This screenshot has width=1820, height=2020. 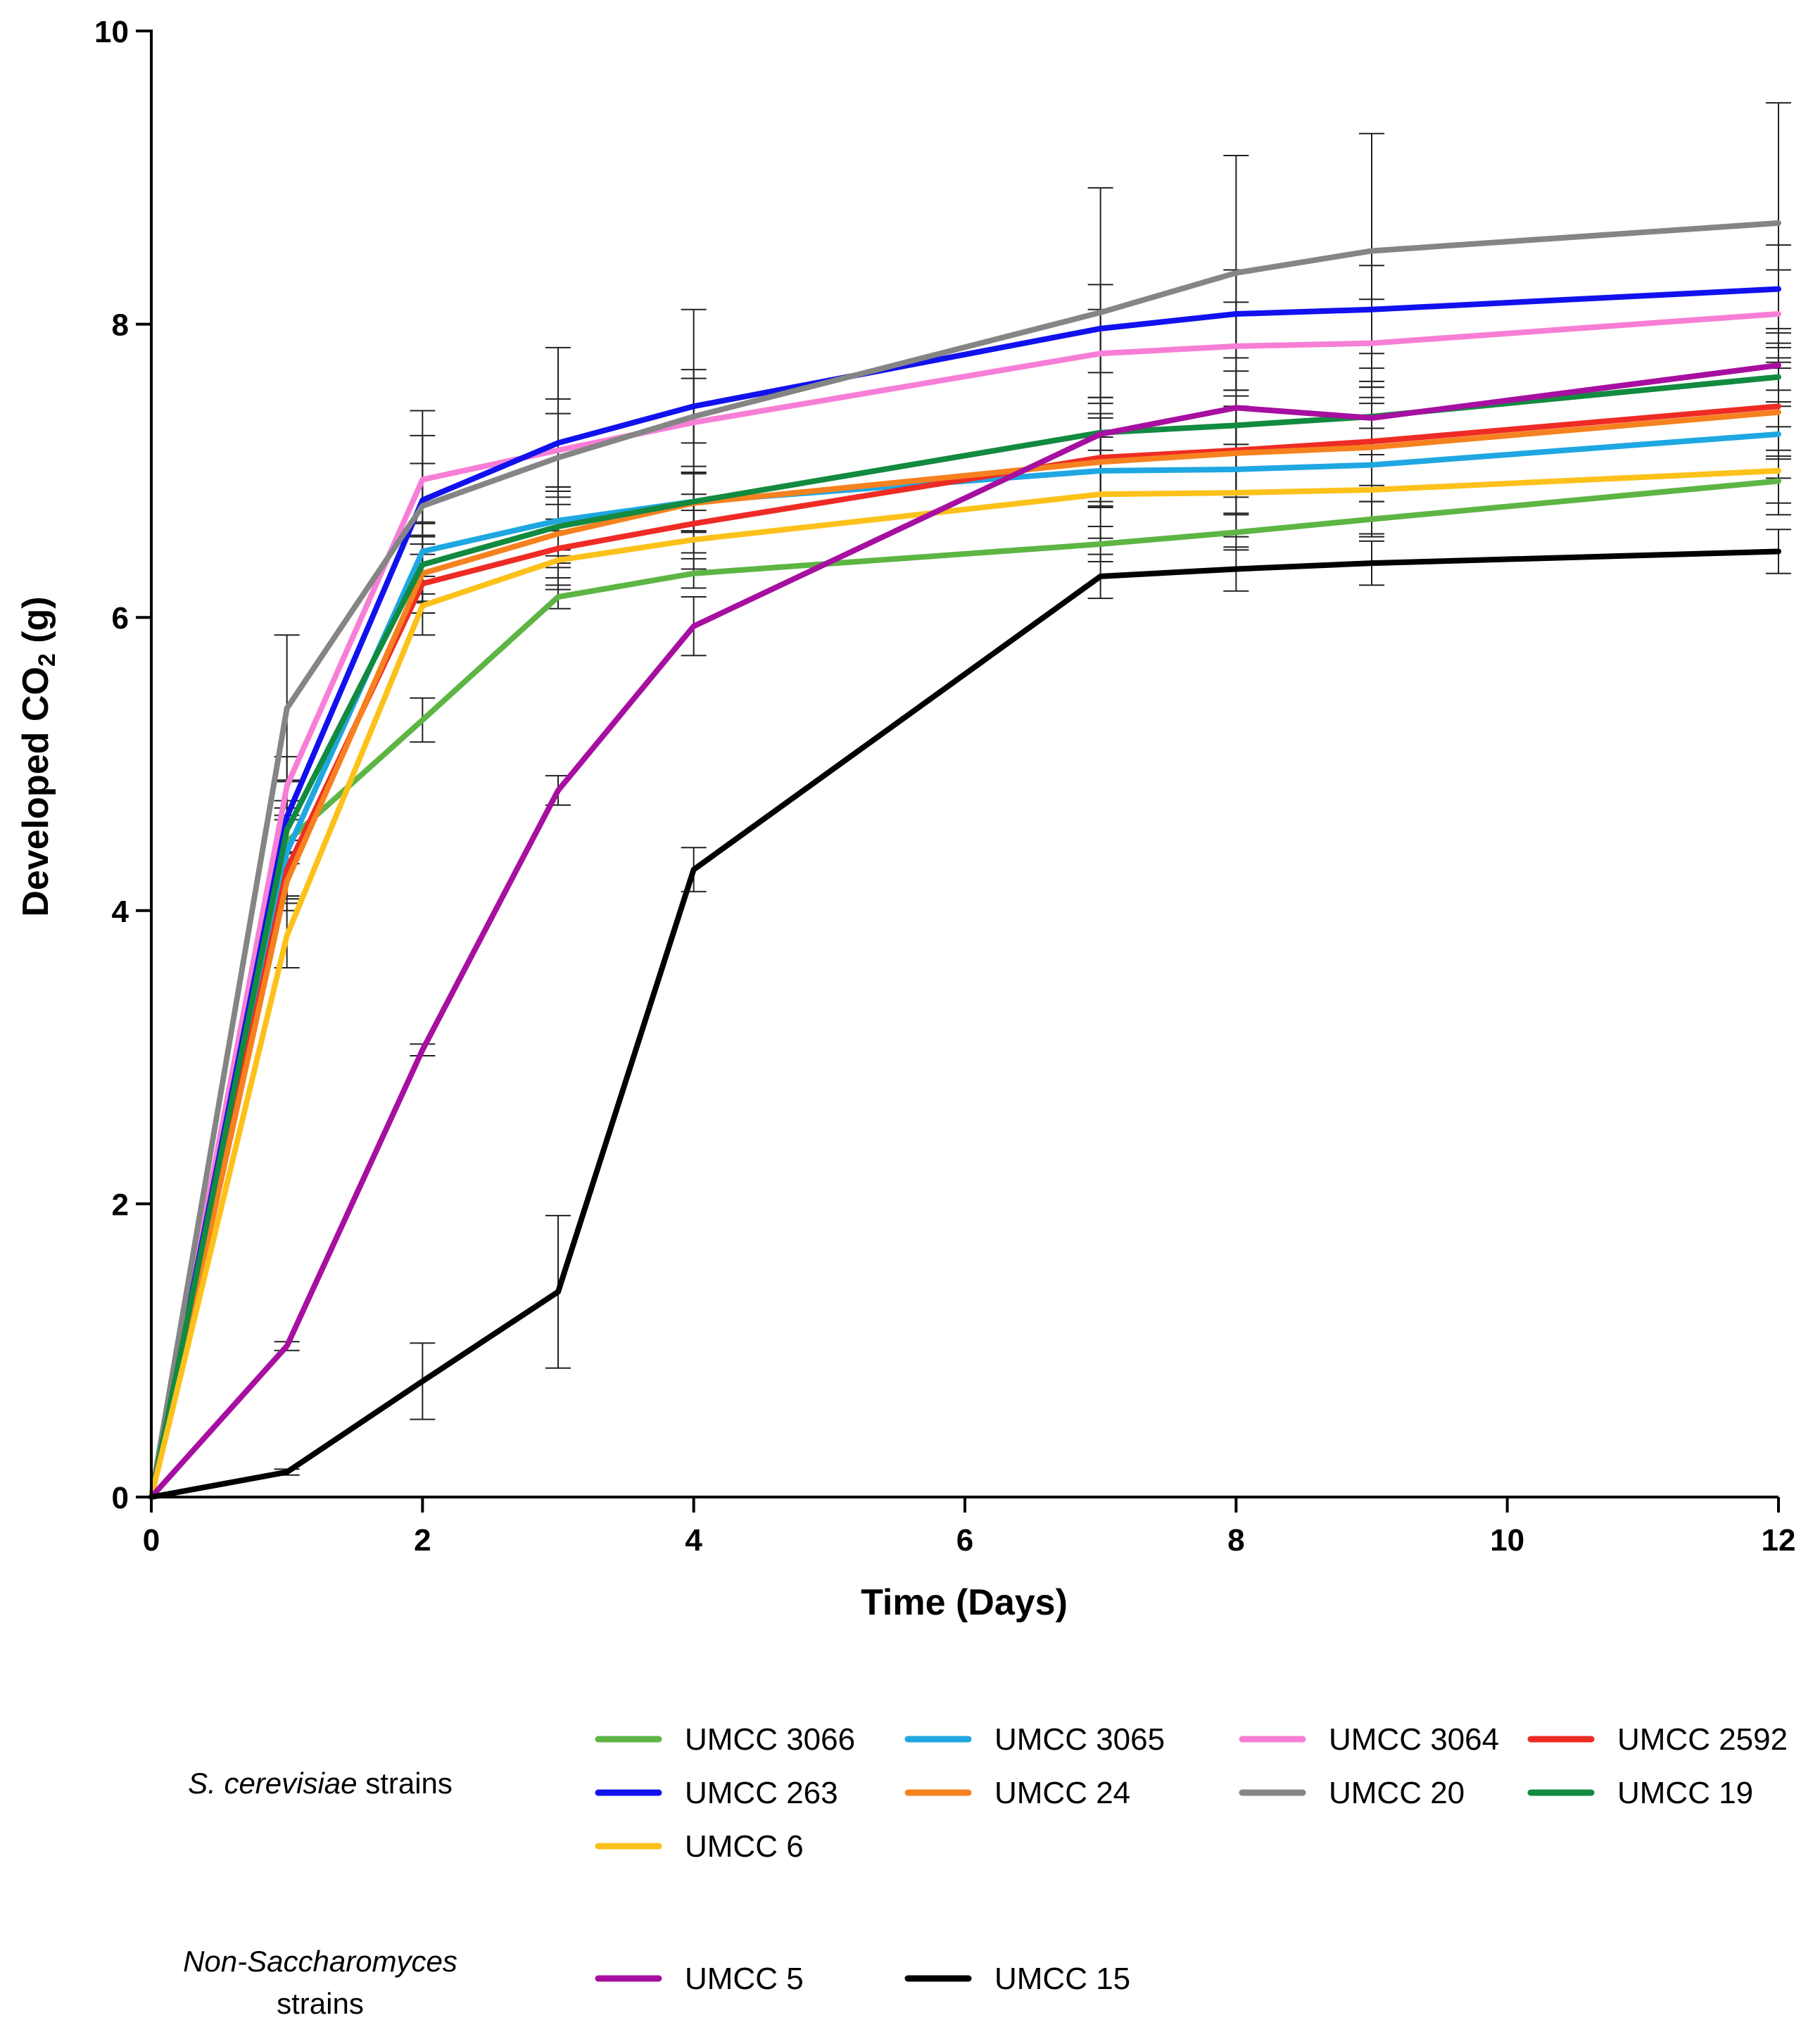 What do you see at coordinates (1062, 1793) in the screenshot?
I see `legend-label: UMCC 24` at bounding box center [1062, 1793].